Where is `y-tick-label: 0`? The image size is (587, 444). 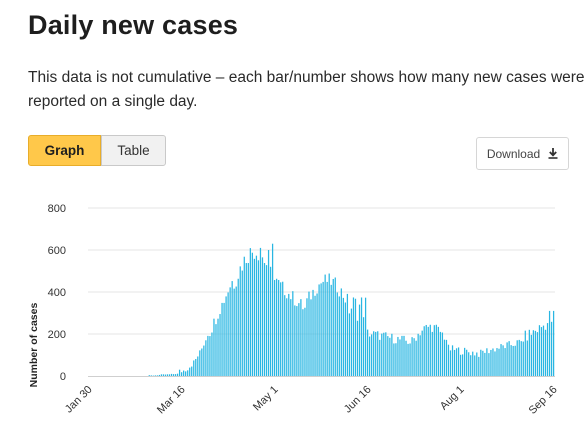
y-tick-label: 0 is located at coordinates (63, 377).